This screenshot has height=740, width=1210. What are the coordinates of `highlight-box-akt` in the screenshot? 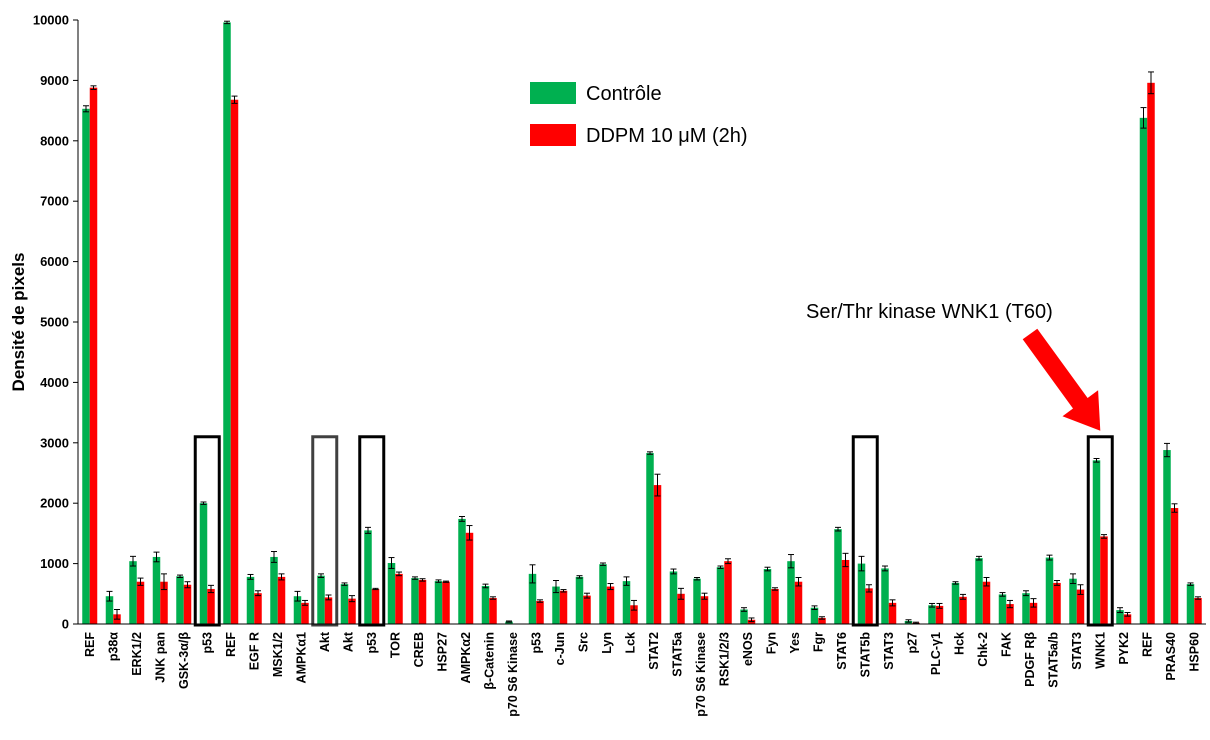 It's located at (325, 531).